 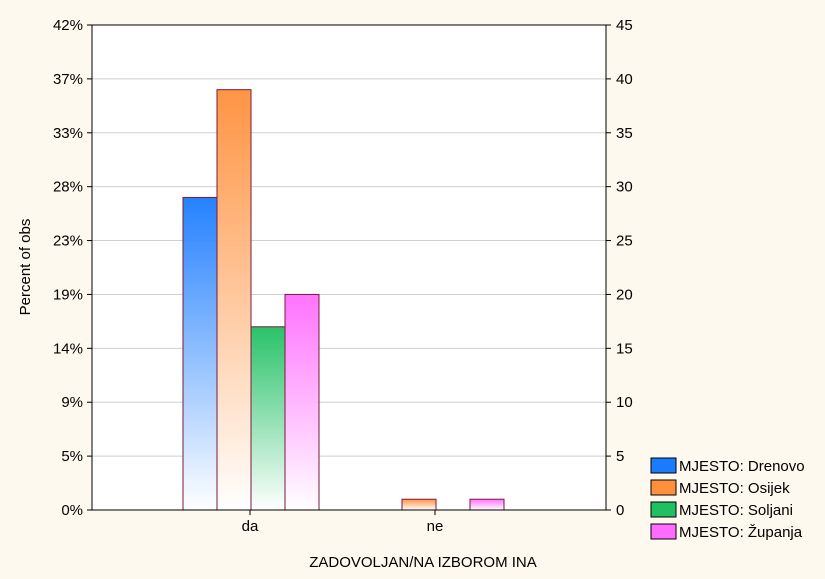 What do you see at coordinates (250, 526) in the screenshot?
I see `x-tick-label: da` at bounding box center [250, 526].